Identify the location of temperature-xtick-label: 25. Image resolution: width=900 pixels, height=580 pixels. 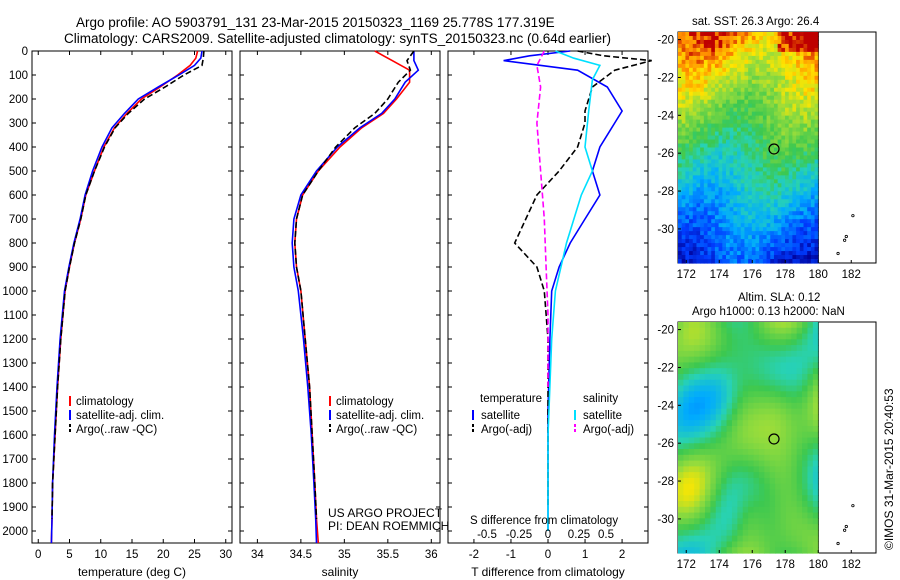
(194, 555).